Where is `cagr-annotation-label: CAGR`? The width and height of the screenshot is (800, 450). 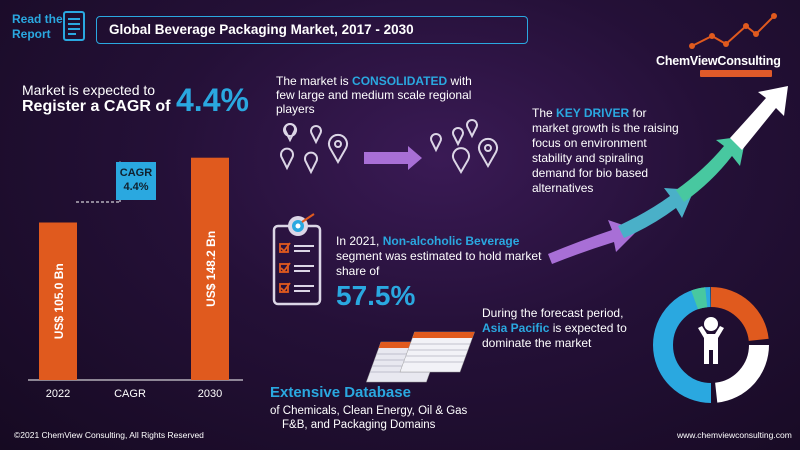
cagr-annotation-label: CAGR is located at coordinates (136, 173).